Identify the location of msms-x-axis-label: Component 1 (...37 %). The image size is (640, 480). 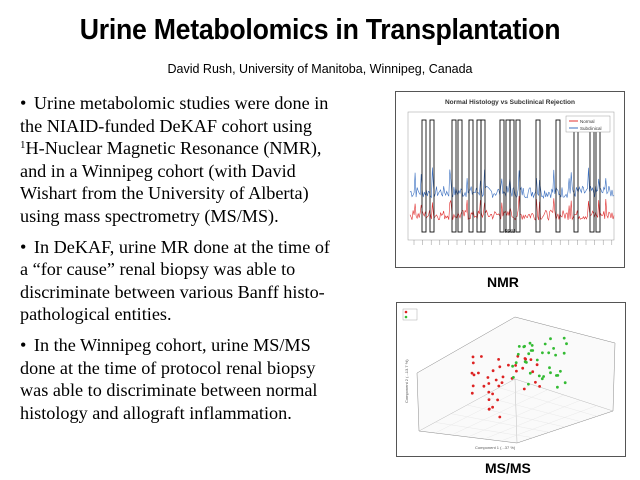
(495, 447).